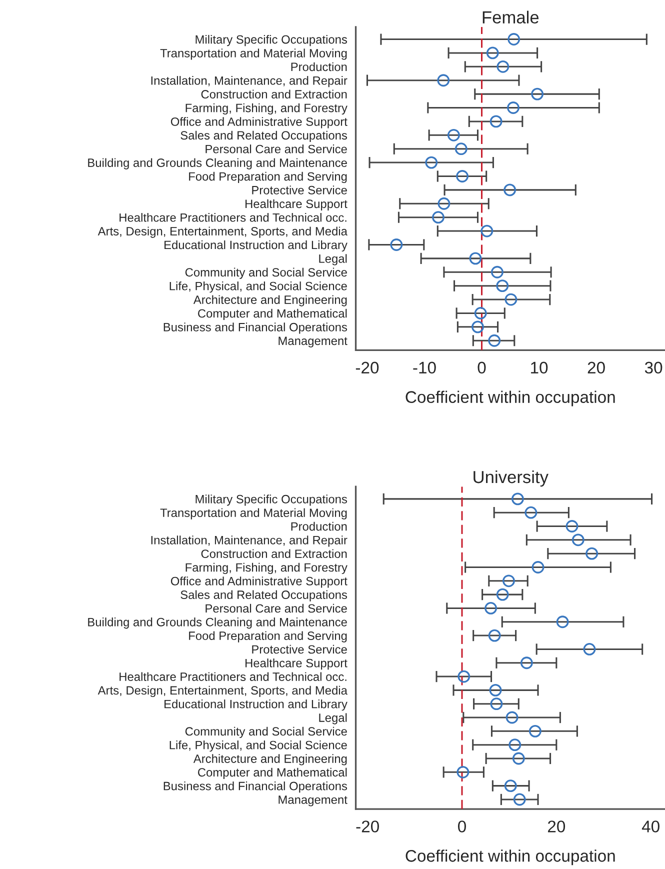 The height and width of the screenshot is (869, 665). I want to click on x-tick-label: 30, so click(653, 368).